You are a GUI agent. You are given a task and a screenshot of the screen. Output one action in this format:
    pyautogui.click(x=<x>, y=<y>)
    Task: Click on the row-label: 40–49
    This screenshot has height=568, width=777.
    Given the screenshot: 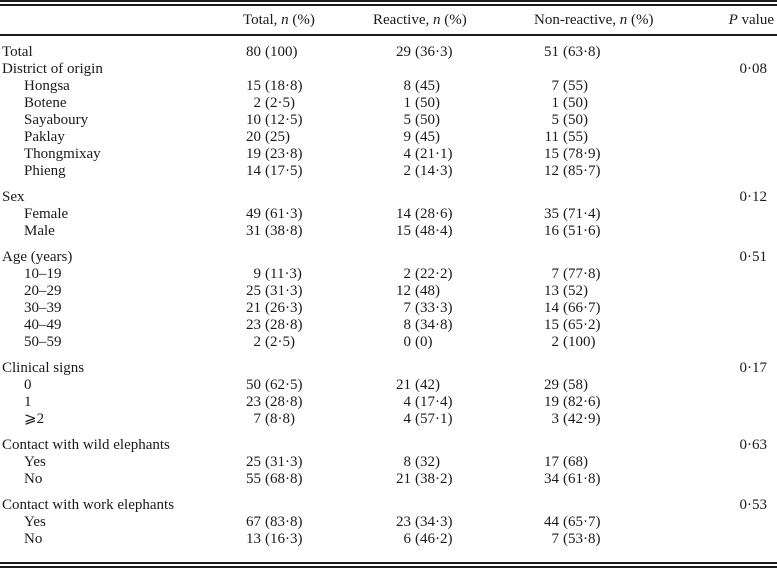 What is the action you would take?
    pyautogui.click(x=43, y=325)
    